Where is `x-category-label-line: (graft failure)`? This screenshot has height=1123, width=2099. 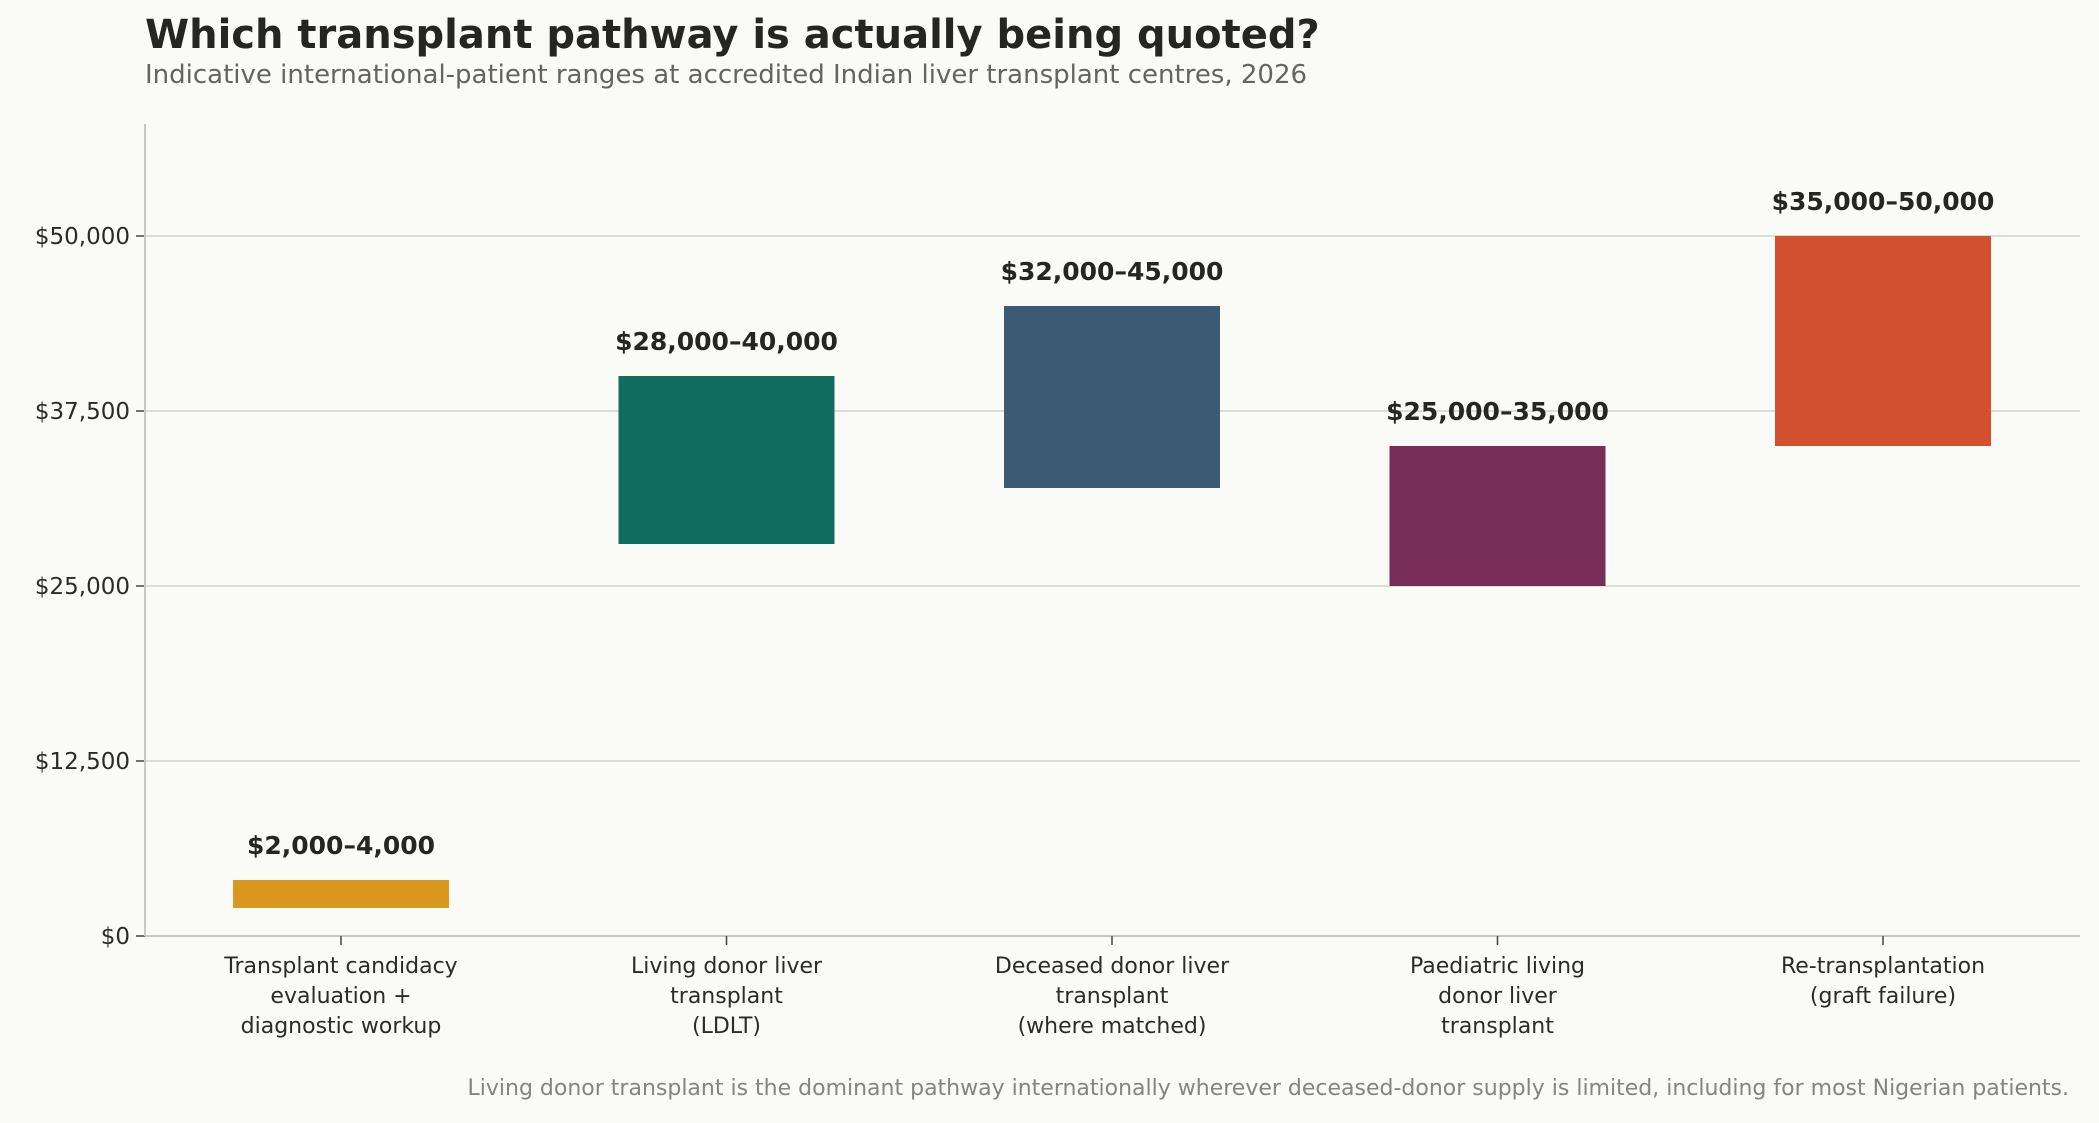
x-category-label-line: (graft failure) is located at coordinates (1883, 996).